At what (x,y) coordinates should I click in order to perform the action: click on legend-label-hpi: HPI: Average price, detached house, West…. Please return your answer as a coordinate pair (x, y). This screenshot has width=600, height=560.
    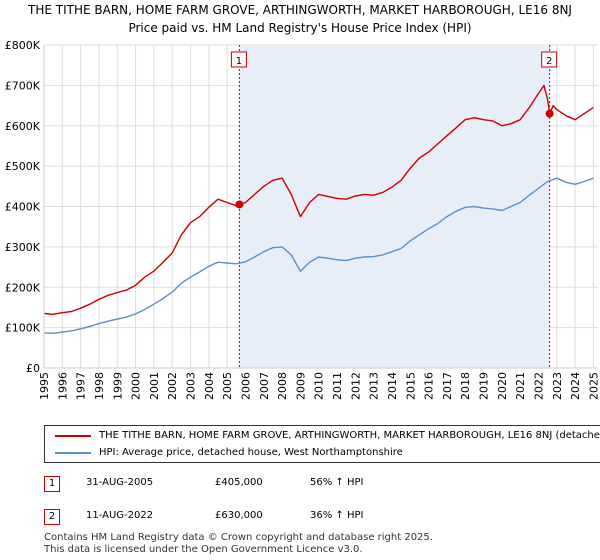
    Looking at the image, I should click on (251, 452).